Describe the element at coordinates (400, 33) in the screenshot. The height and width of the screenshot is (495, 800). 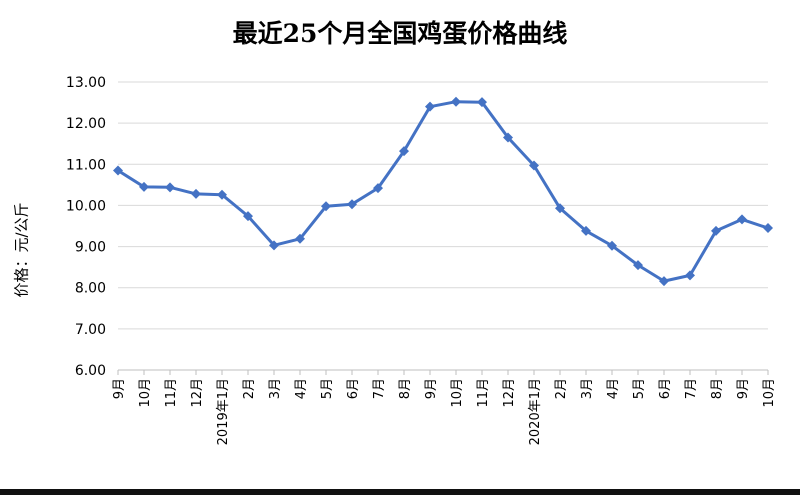
I see `chart-title: 最近25个月全国鸡蛋价格曲线` at that location.